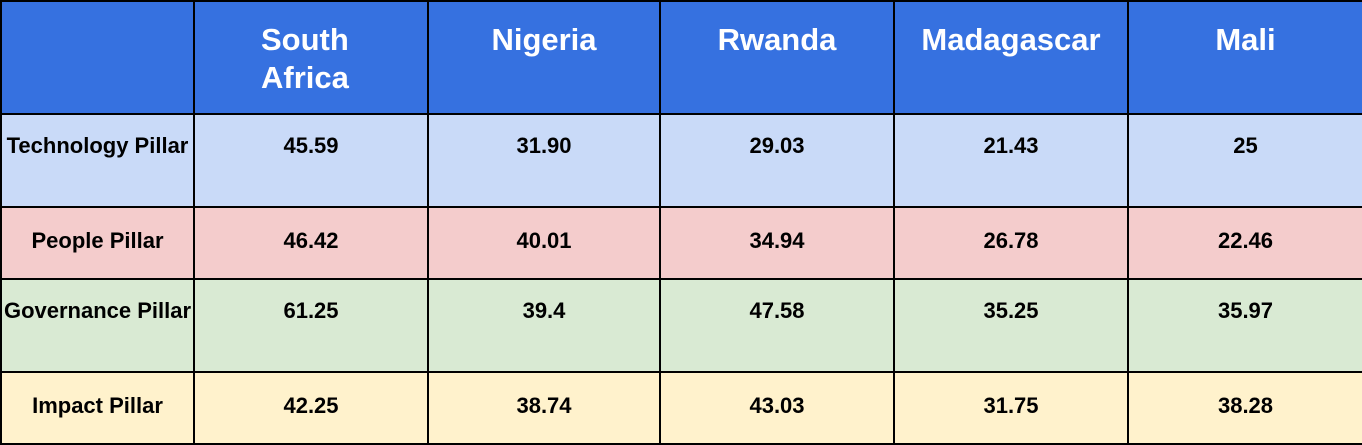 This screenshot has height=445, width=1362. Describe the element at coordinates (1244, 325) in the screenshot. I see `score-cell: 35.97` at that location.